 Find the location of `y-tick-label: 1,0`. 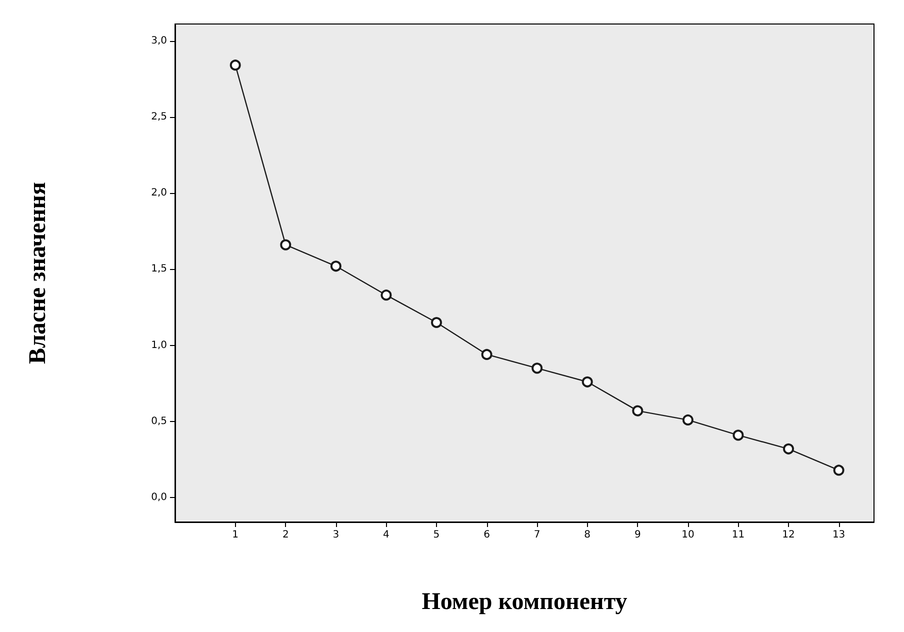

y-tick-label: 1,0 is located at coordinates (159, 345).